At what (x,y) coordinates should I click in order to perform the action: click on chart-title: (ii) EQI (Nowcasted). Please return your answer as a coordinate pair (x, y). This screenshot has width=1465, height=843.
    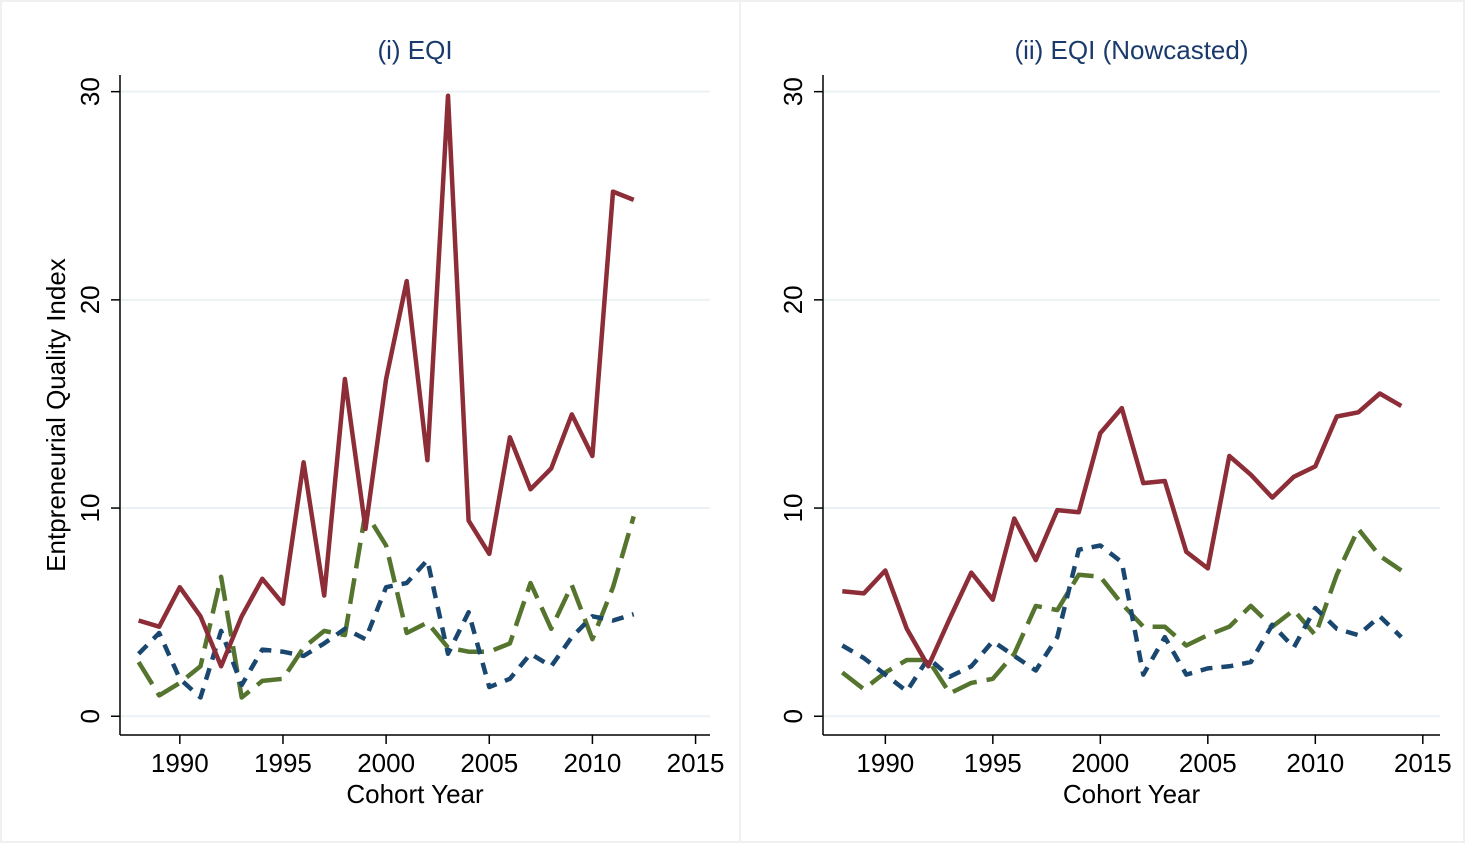
    Looking at the image, I should click on (1131, 50).